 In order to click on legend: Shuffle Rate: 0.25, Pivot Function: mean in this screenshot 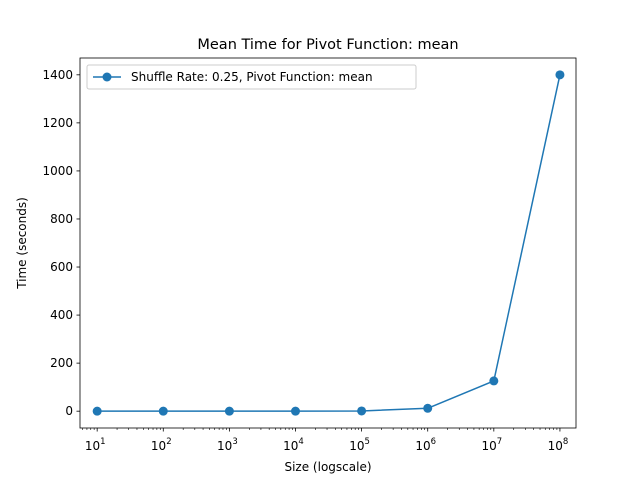, I will do `click(251, 77)`.